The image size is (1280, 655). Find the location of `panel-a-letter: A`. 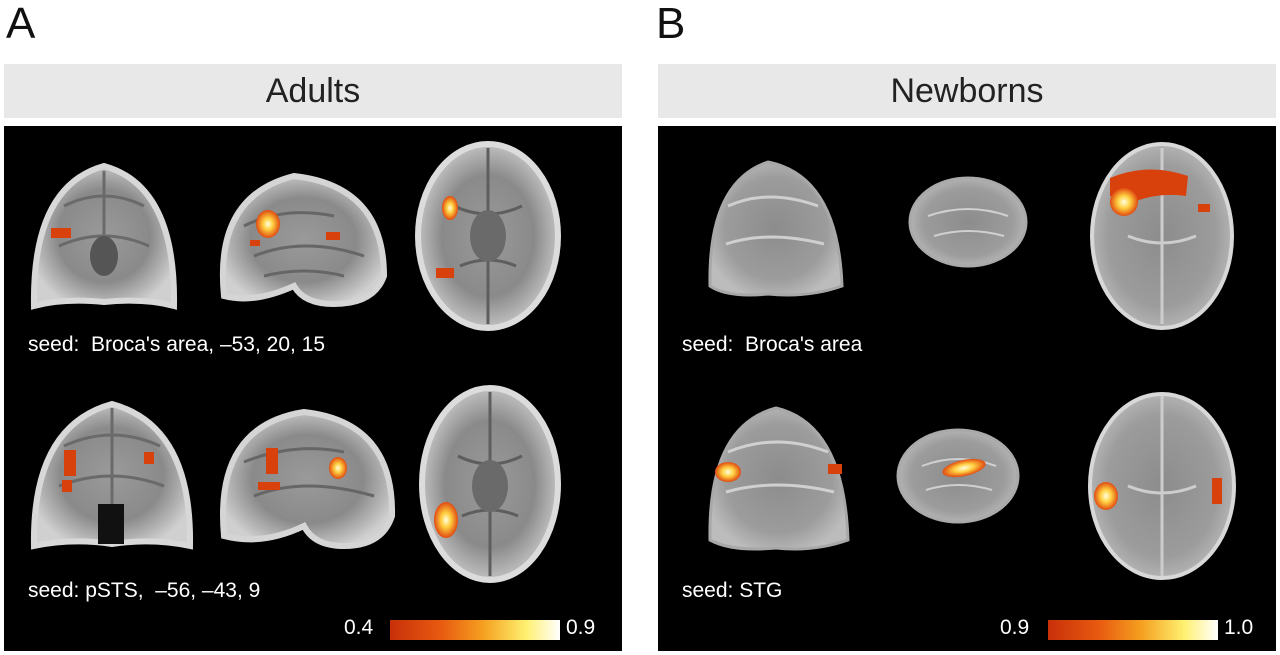

panel-a-letter: A is located at coordinates (21, 24).